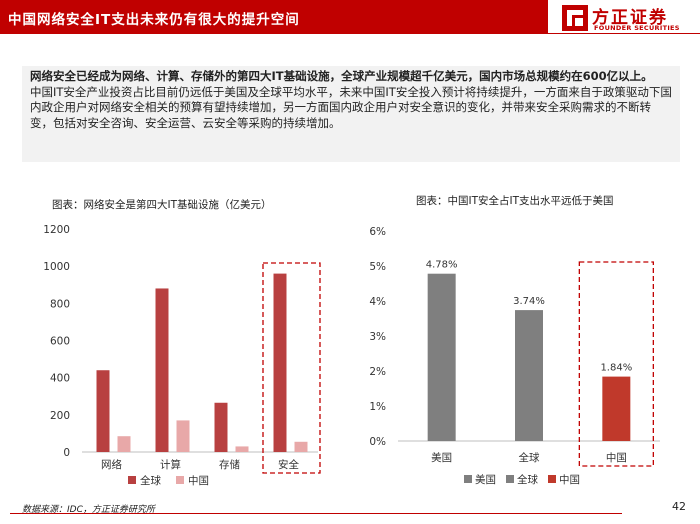 Image resolution: width=700 pixels, height=524 pixels. I want to click on bar-美国, so click(441, 357).